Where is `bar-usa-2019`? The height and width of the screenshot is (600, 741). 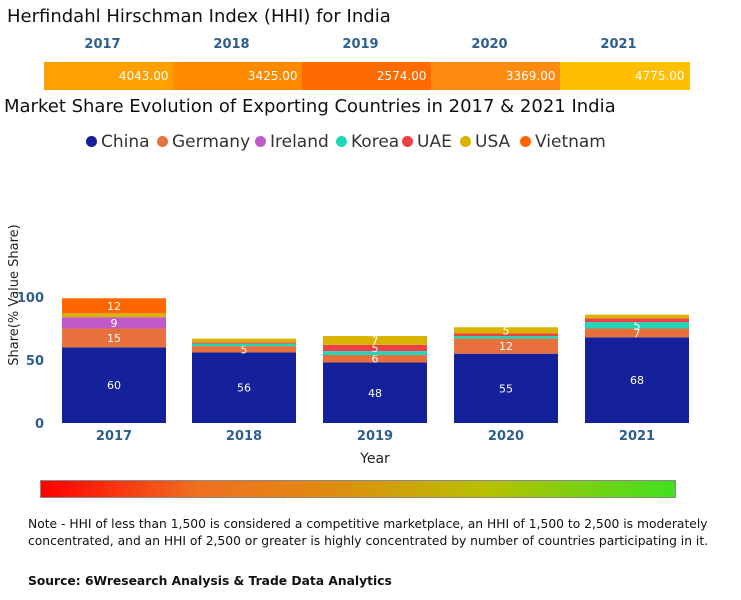 bar-usa-2019 is located at coordinates (375, 340).